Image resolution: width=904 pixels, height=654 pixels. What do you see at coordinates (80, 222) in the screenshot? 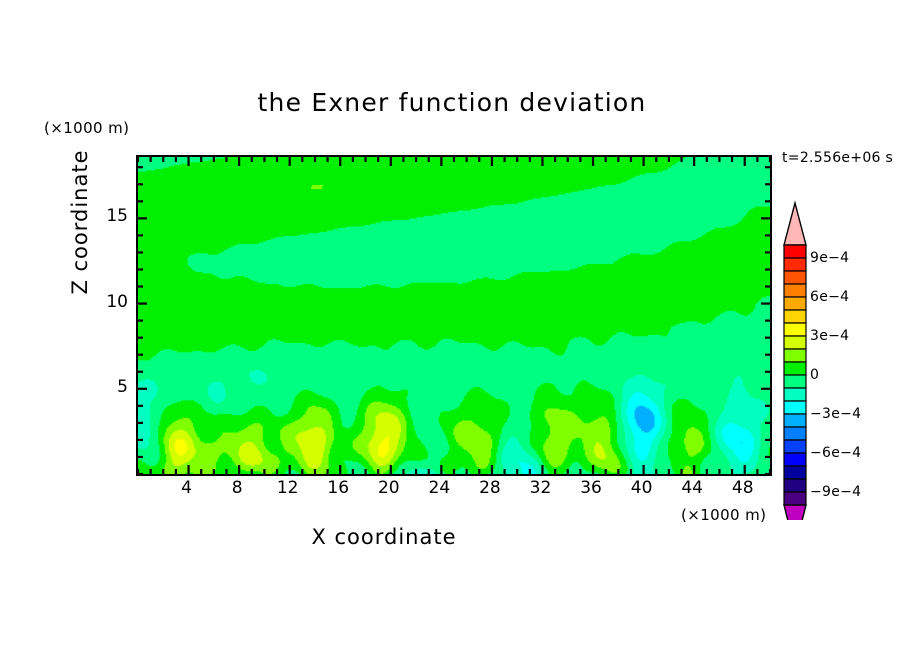
I see `y-axis-title: Z coordinate` at bounding box center [80, 222].